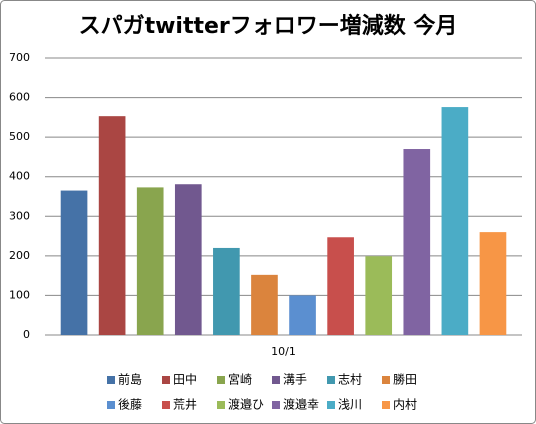 This screenshot has height=424, width=536. What do you see at coordinates (19, 255) in the screenshot?
I see `y-tick-label: 200` at bounding box center [19, 255].